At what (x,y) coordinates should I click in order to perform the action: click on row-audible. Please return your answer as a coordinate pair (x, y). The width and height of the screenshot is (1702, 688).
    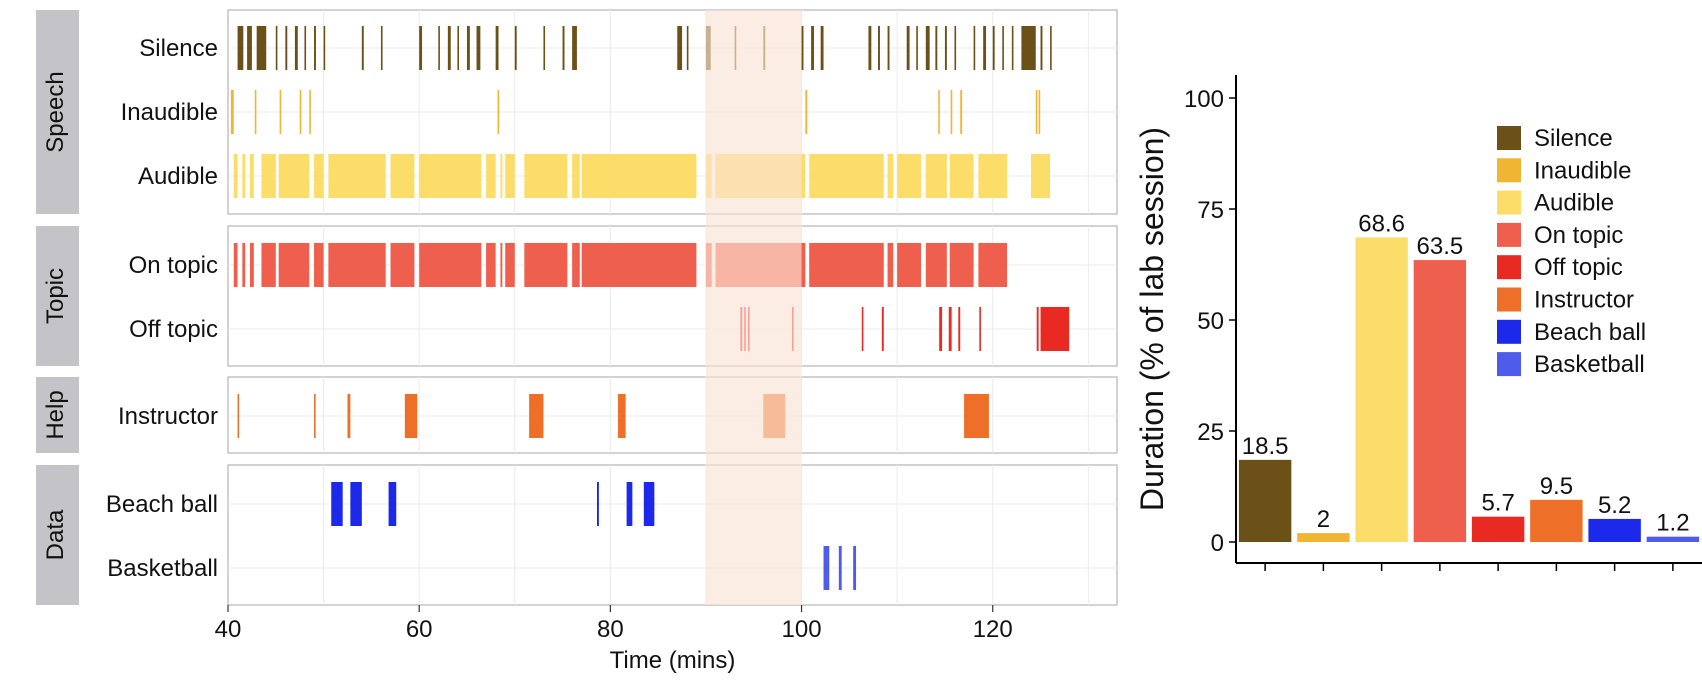
    Looking at the image, I should click on (642, 176).